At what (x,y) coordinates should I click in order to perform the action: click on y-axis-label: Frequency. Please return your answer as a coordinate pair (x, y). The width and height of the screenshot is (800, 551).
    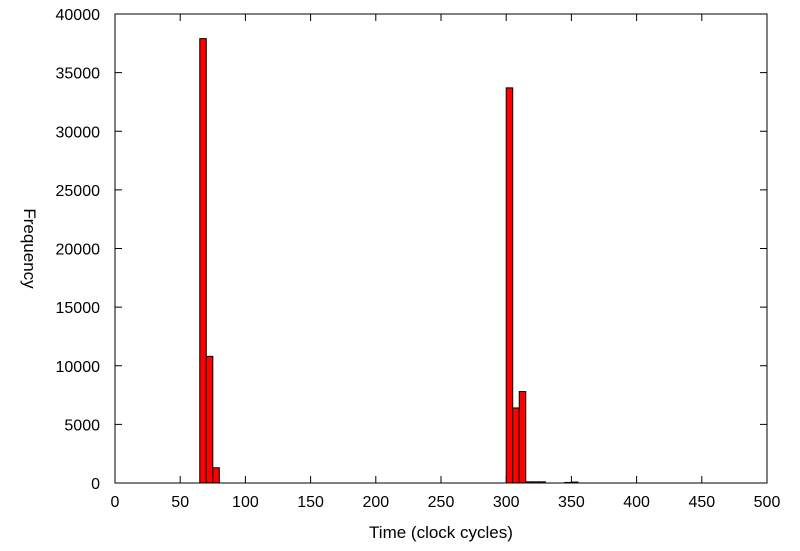
    Looking at the image, I should click on (29, 248).